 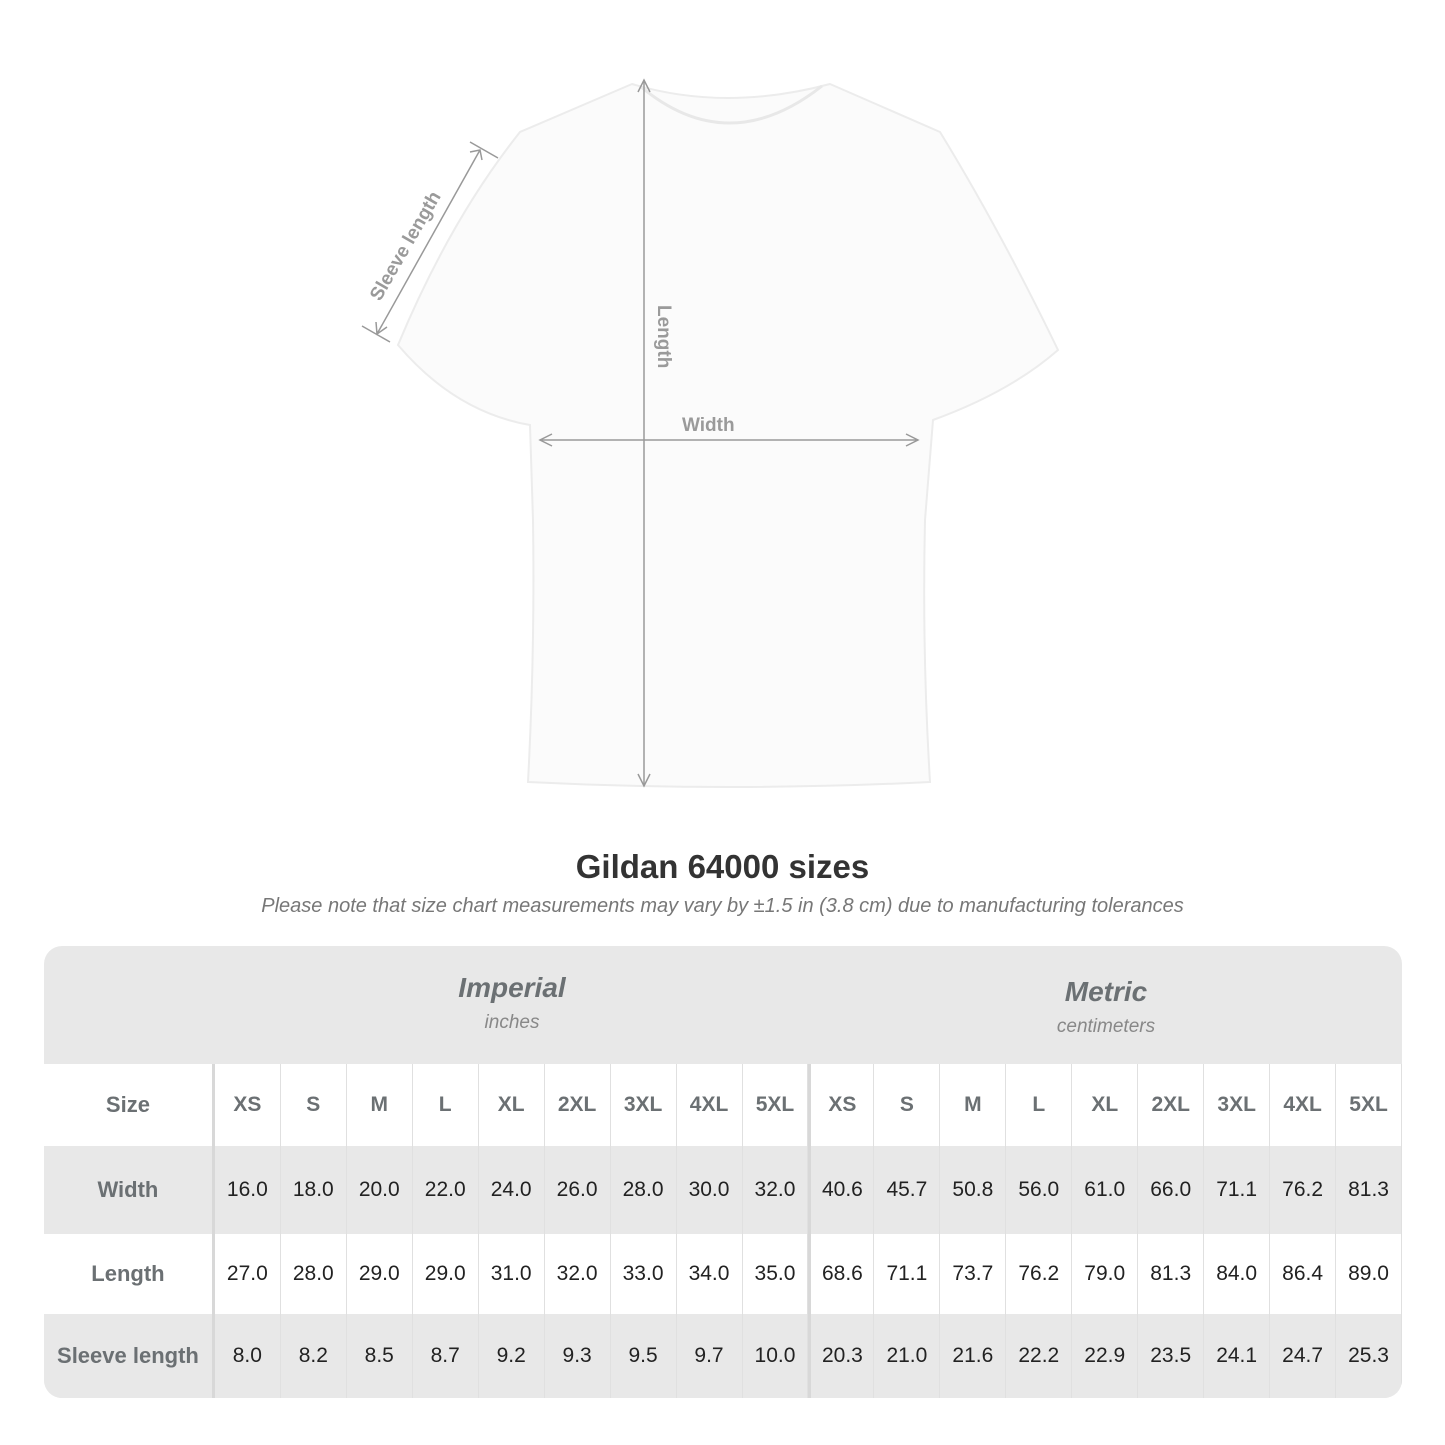 What do you see at coordinates (710, 1356) in the screenshot?
I see `imperial-value-cell: 9.7` at bounding box center [710, 1356].